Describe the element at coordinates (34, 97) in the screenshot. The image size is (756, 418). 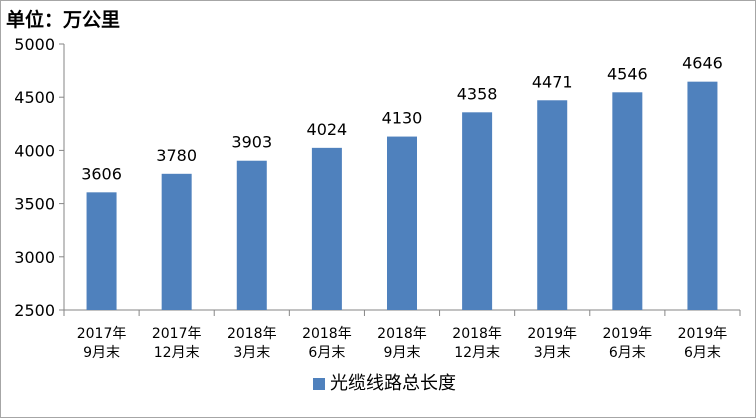
I see `y-tick-label: 4500` at that location.